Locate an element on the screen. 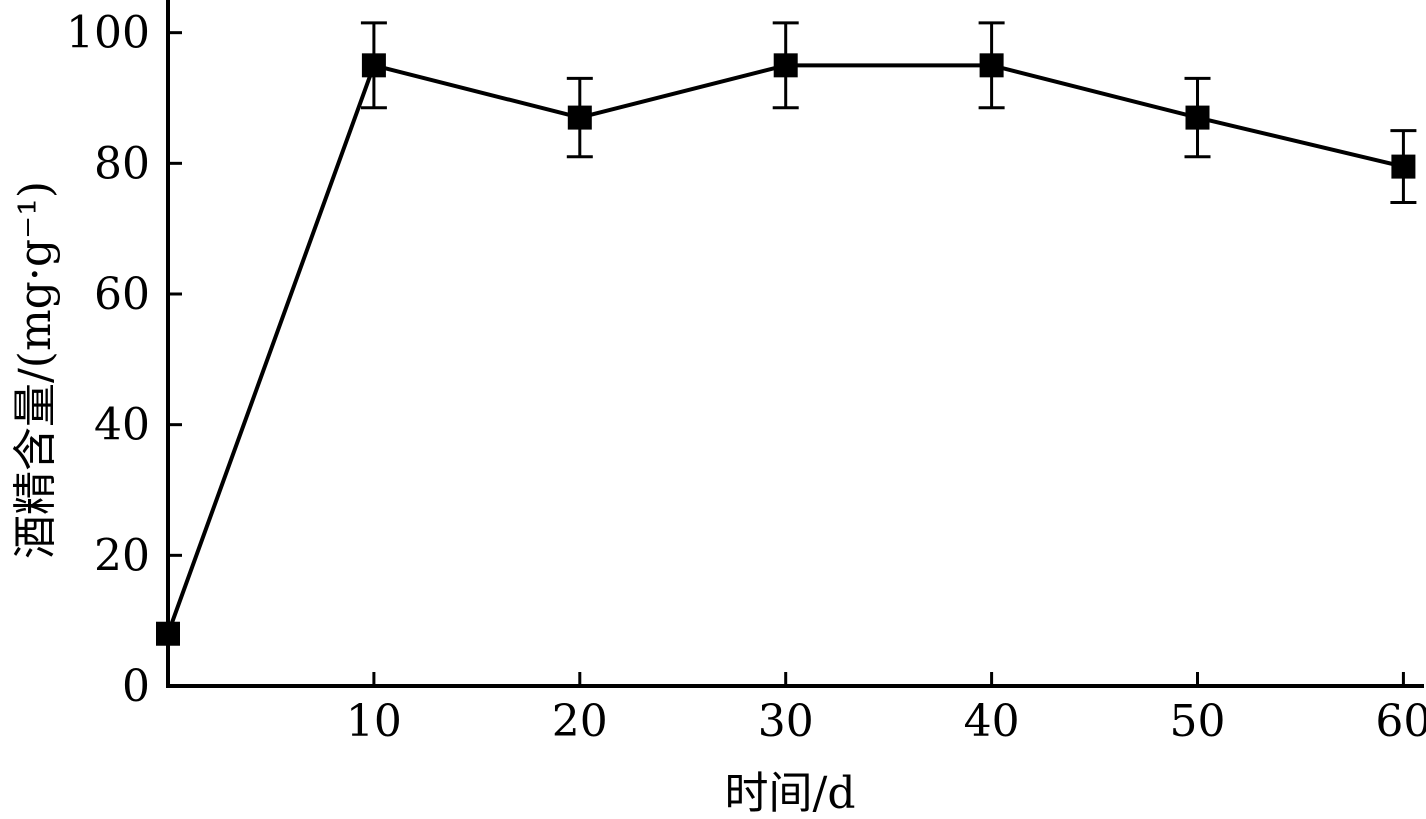 Image resolution: width=1426 pixels, height=819 pixels. y-axis-ticks: 0 20 40 60 80 100 is located at coordinates (124, 360).